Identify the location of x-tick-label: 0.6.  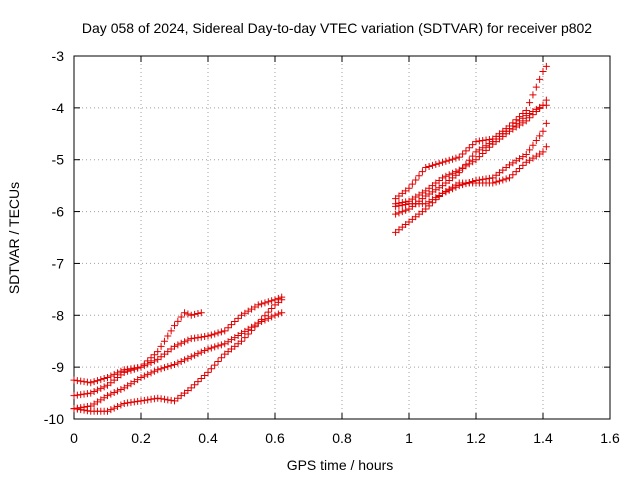
(275, 438).